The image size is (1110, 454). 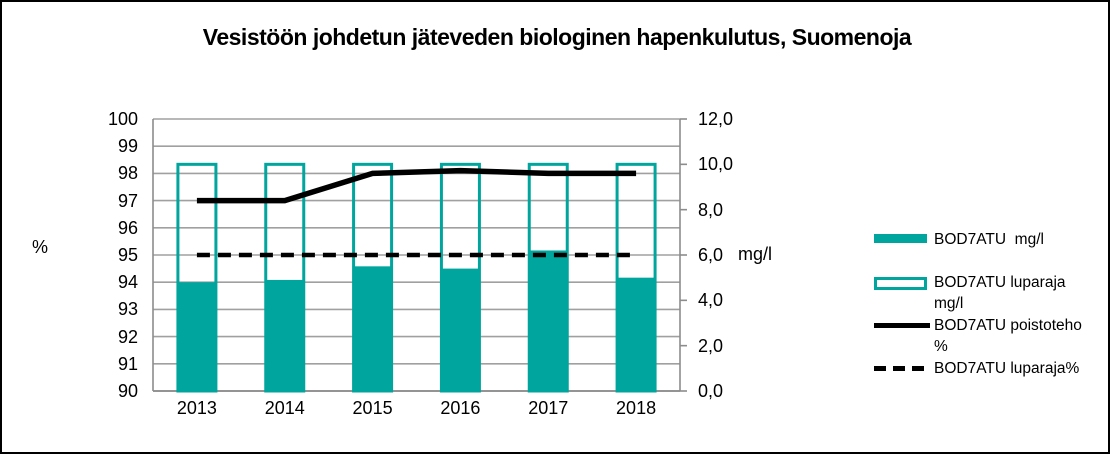 What do you see at coordinates (902, 368) in the screenshot?
I see `legend-swatch-dashed-line` at bounding box center [902, 368].